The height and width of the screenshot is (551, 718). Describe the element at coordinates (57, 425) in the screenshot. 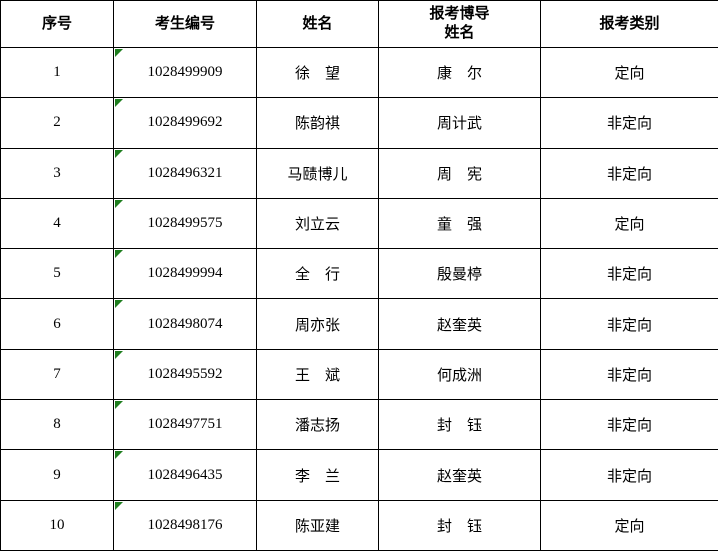

I see `index-cell: 8` at that location.